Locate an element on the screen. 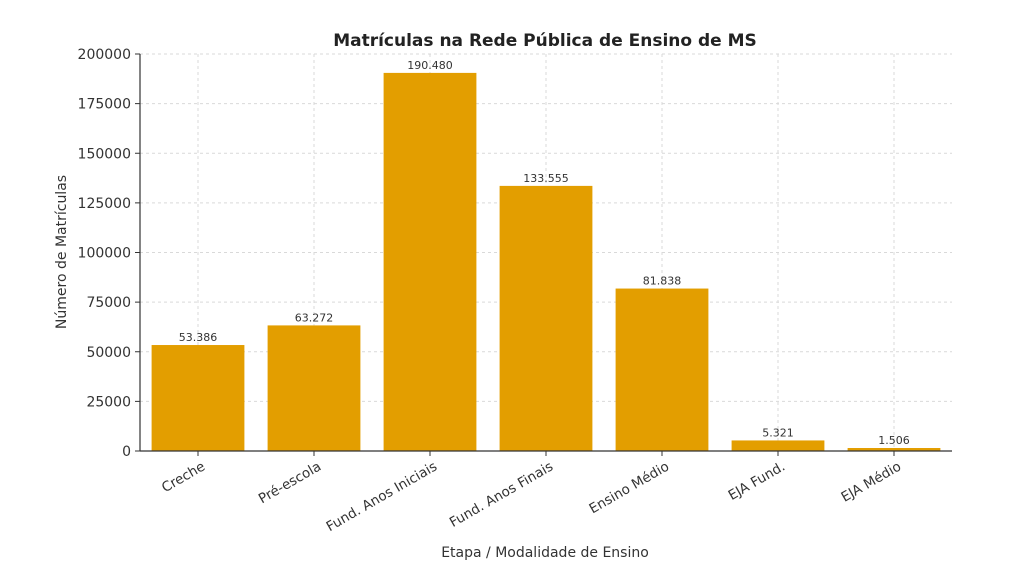 Image resolution: width=1024 pixels, height=576 pixels. x-tick-label: Pré-escola is located at coordinates (290, 483).